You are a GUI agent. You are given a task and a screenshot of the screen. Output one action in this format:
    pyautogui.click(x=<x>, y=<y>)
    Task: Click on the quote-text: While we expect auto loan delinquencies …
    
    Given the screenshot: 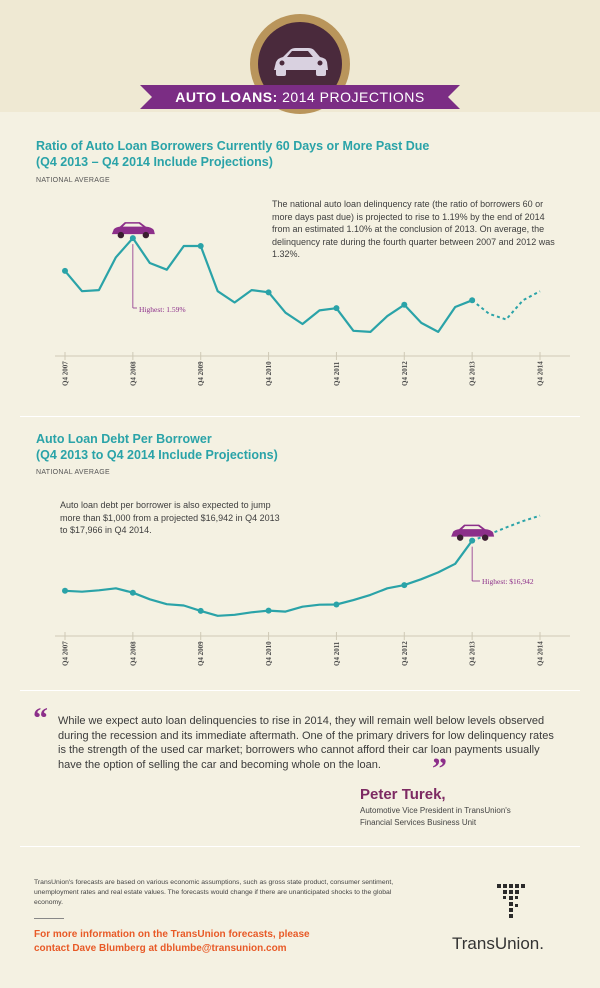 What is the action you would take?
    pyautogui.click(x=306, y=743)
    